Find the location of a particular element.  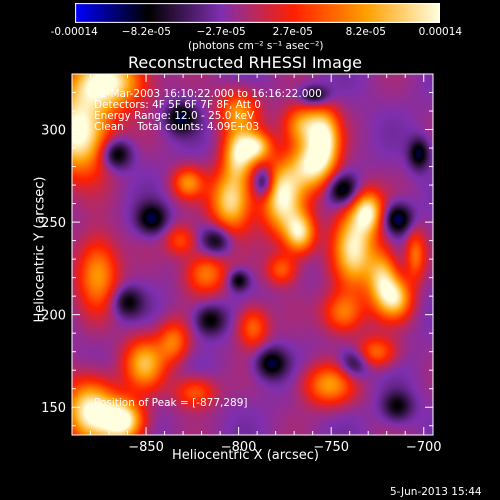

x-tick-label: −850 is located at coordinates (146, 447).